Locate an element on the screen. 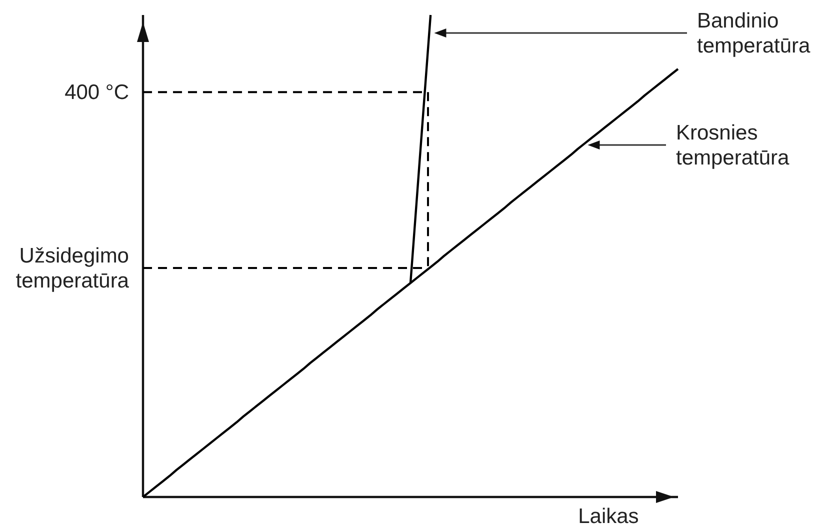 The height and width of the screenshot is (529, 817). series-label: Krosnies temperatūra is located at coordinates (733, 145).